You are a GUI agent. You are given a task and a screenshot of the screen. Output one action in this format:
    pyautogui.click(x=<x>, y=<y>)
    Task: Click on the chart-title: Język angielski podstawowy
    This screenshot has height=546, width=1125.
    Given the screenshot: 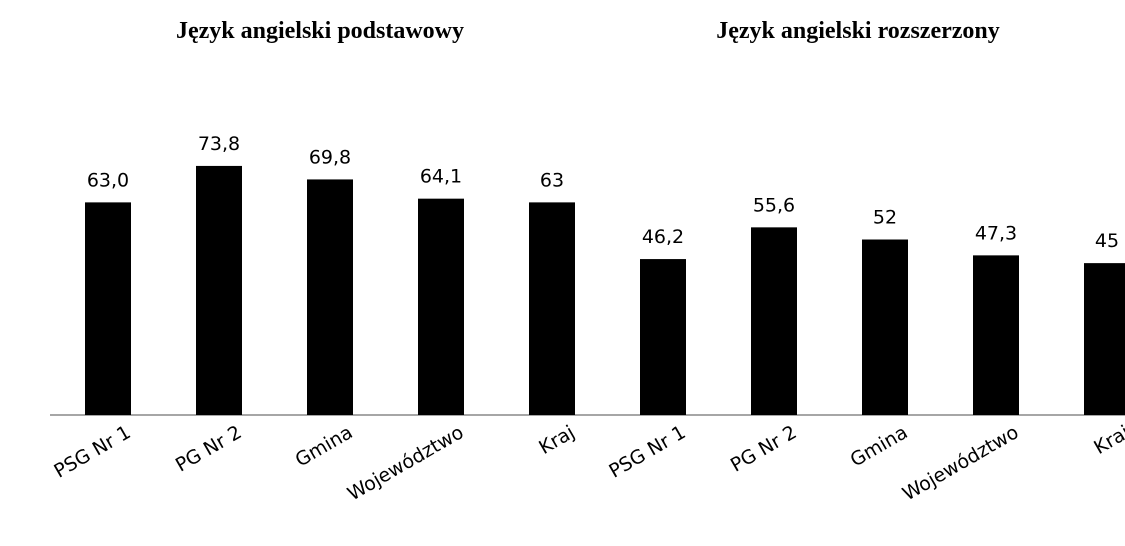 What is the action you would take?
    pyautogui.click(x=320, y=31)
    